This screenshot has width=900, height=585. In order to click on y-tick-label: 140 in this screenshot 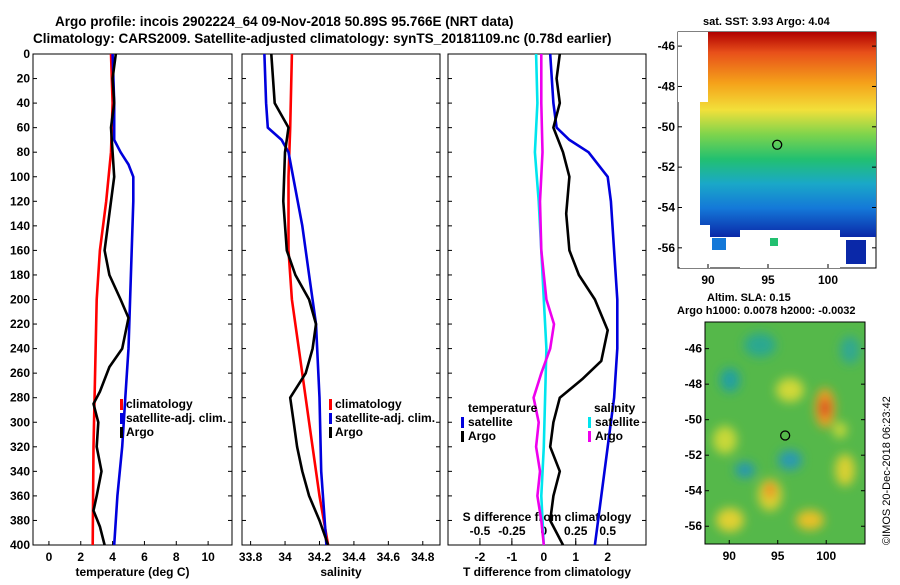, I will do `click(20, 226)`.